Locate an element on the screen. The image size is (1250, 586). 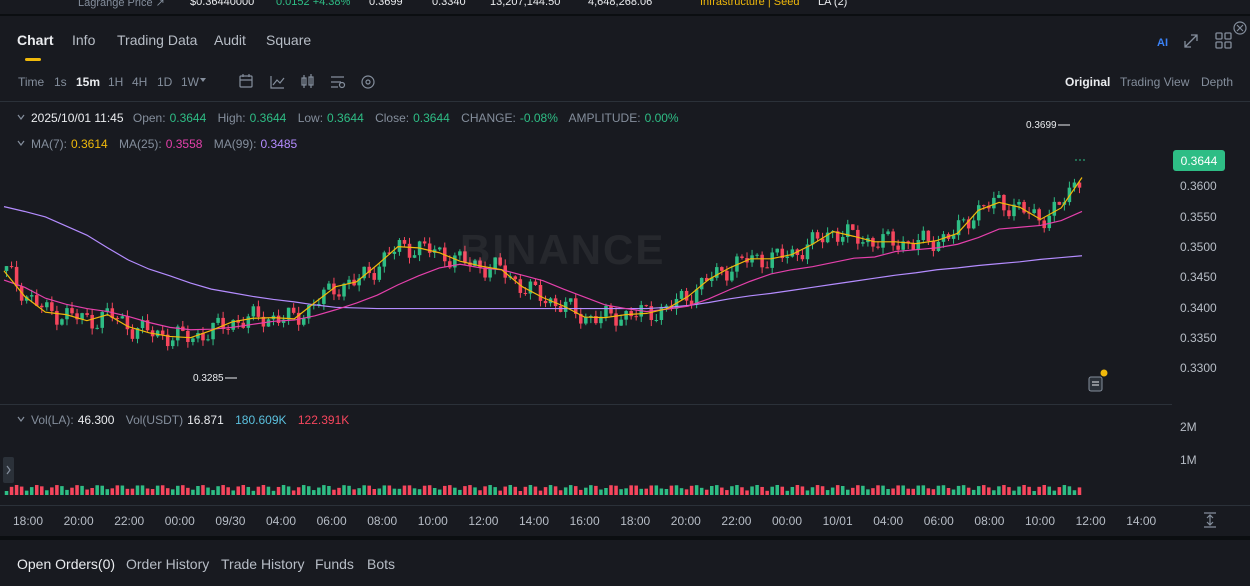
time-tick: 22:00 is located at coordinates (129, 521).